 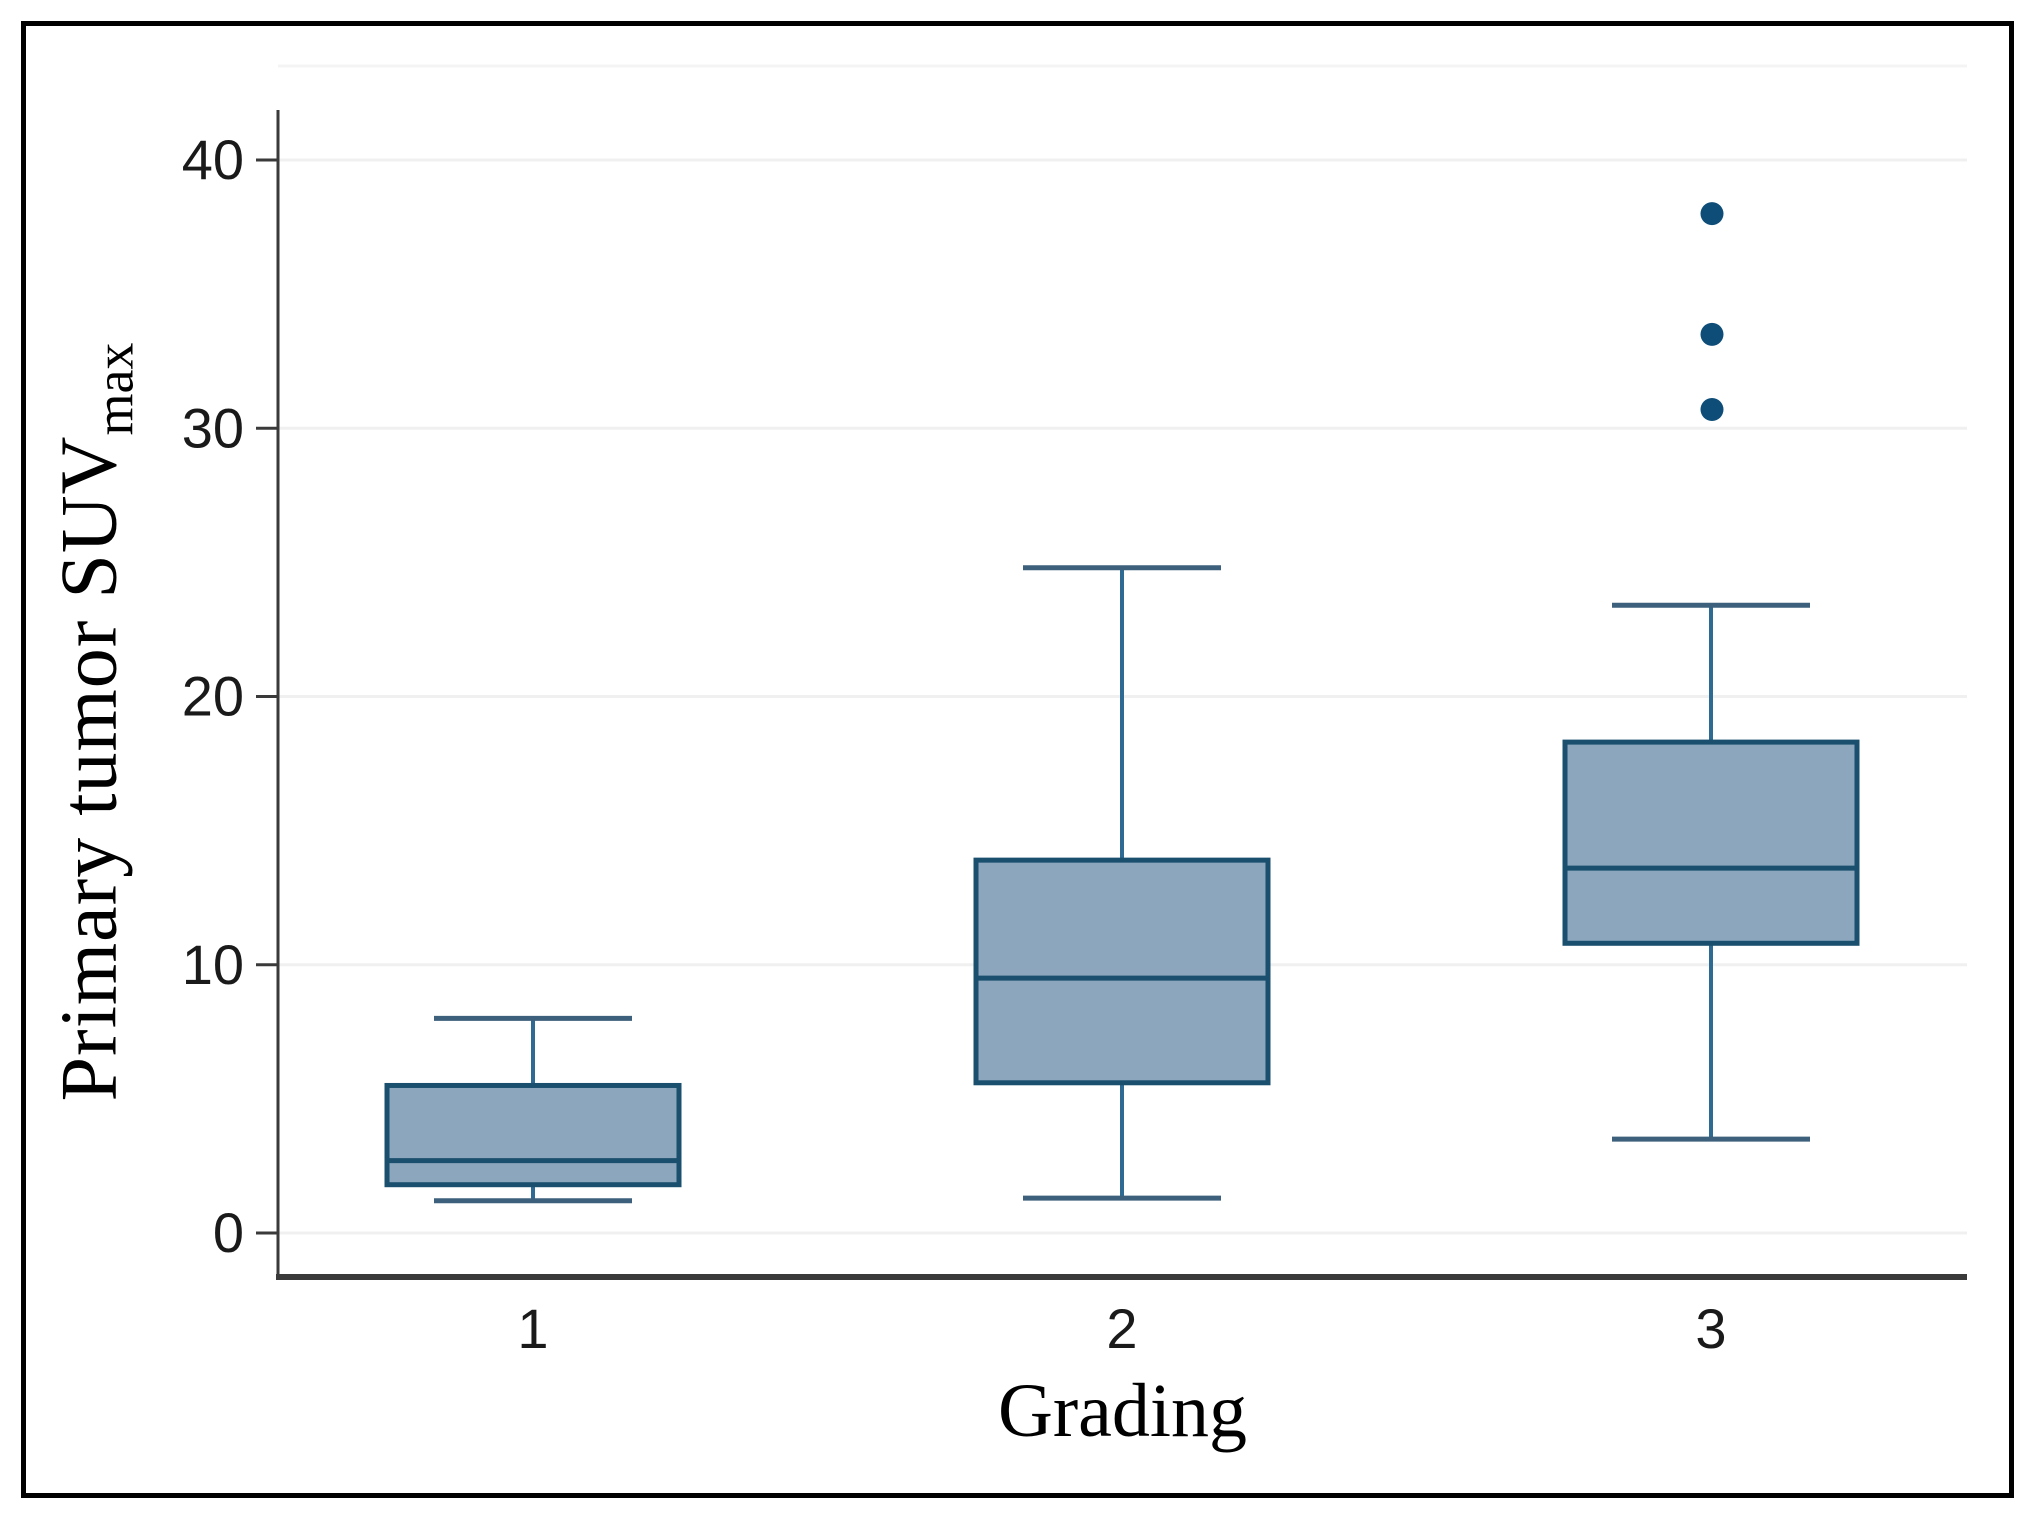 What do you see at coordinates (228, 1232) in the screenshot?
I see `y-tick-label-0: 0` at bounding box center [228, 1232].